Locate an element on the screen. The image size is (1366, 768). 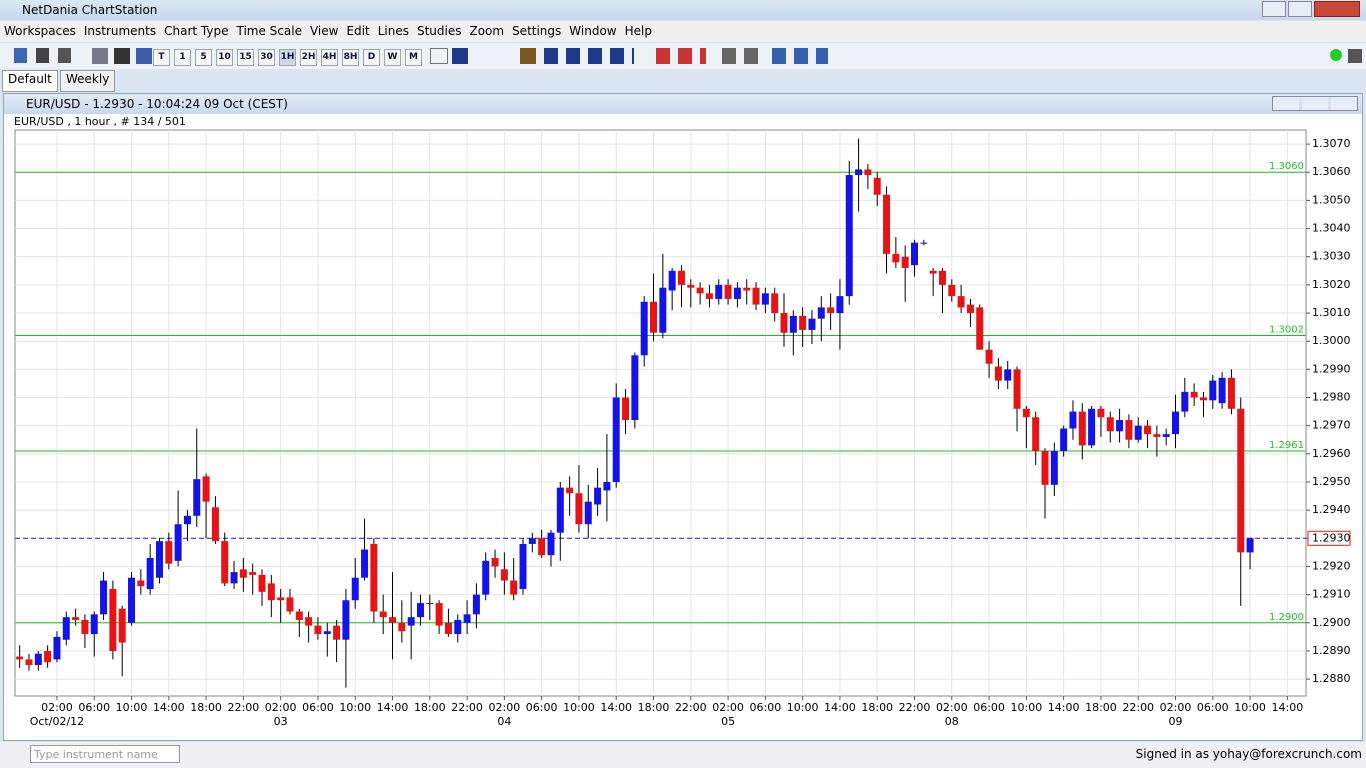
x-tick-label: 10:00 is located at coordinates (1027, 707).